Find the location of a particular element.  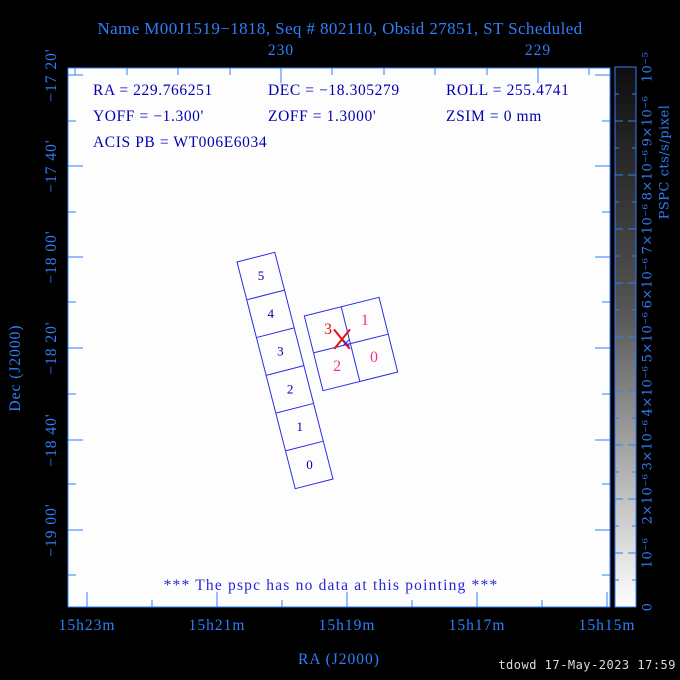

colorbar-tick-label: 0 is located at coordinates (648, 607).